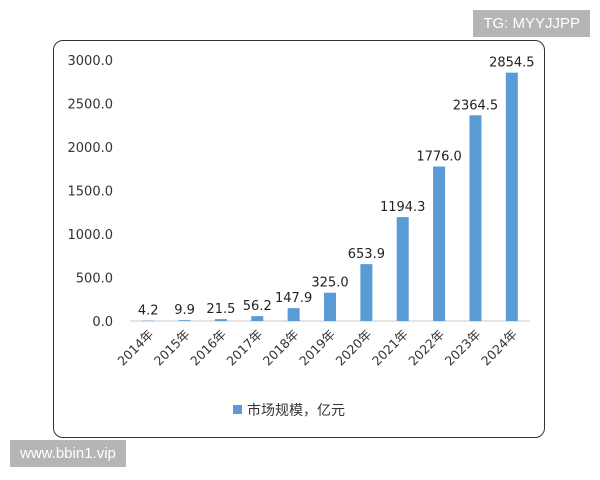 The height and width of the screenshot is (480, 600). What do you see at coordinates (329, 283) in the screenshot?
I see `data-label: 325.0` at bounding box center [329, 283].